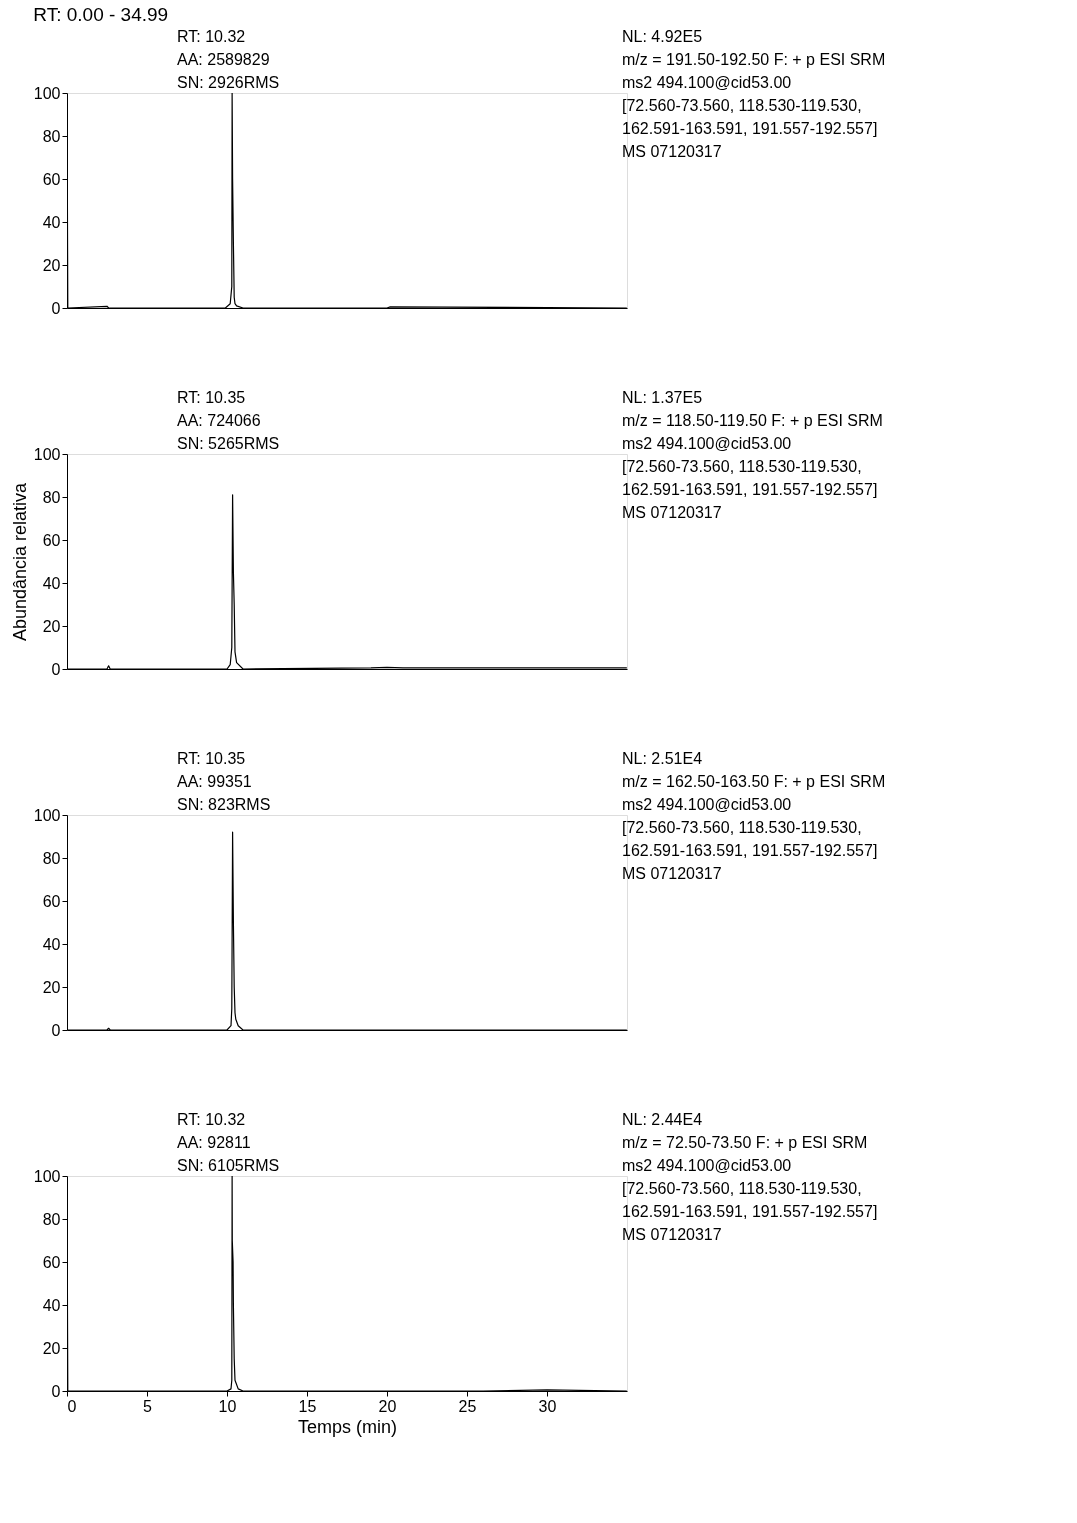 The height and width of the screenshot is (1523, 1077). Describe the element at coordinates (754, 59) in the screenshot. I see `text: m/z = 191.50-192.50 F: + p ESI SRM` at that location.